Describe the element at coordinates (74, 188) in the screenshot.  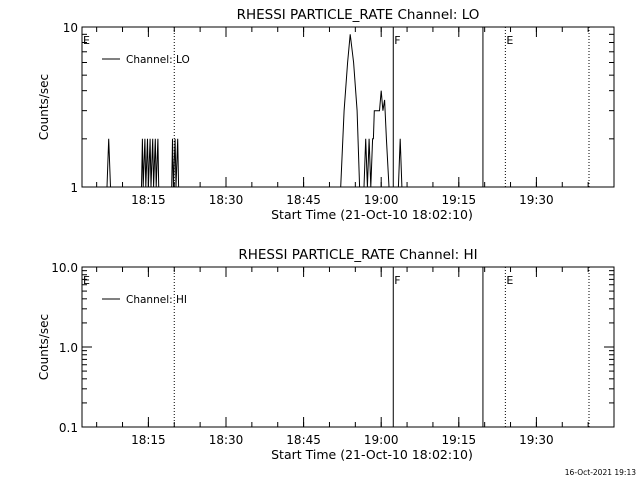
I see `y-tick-label: 1` at that location.